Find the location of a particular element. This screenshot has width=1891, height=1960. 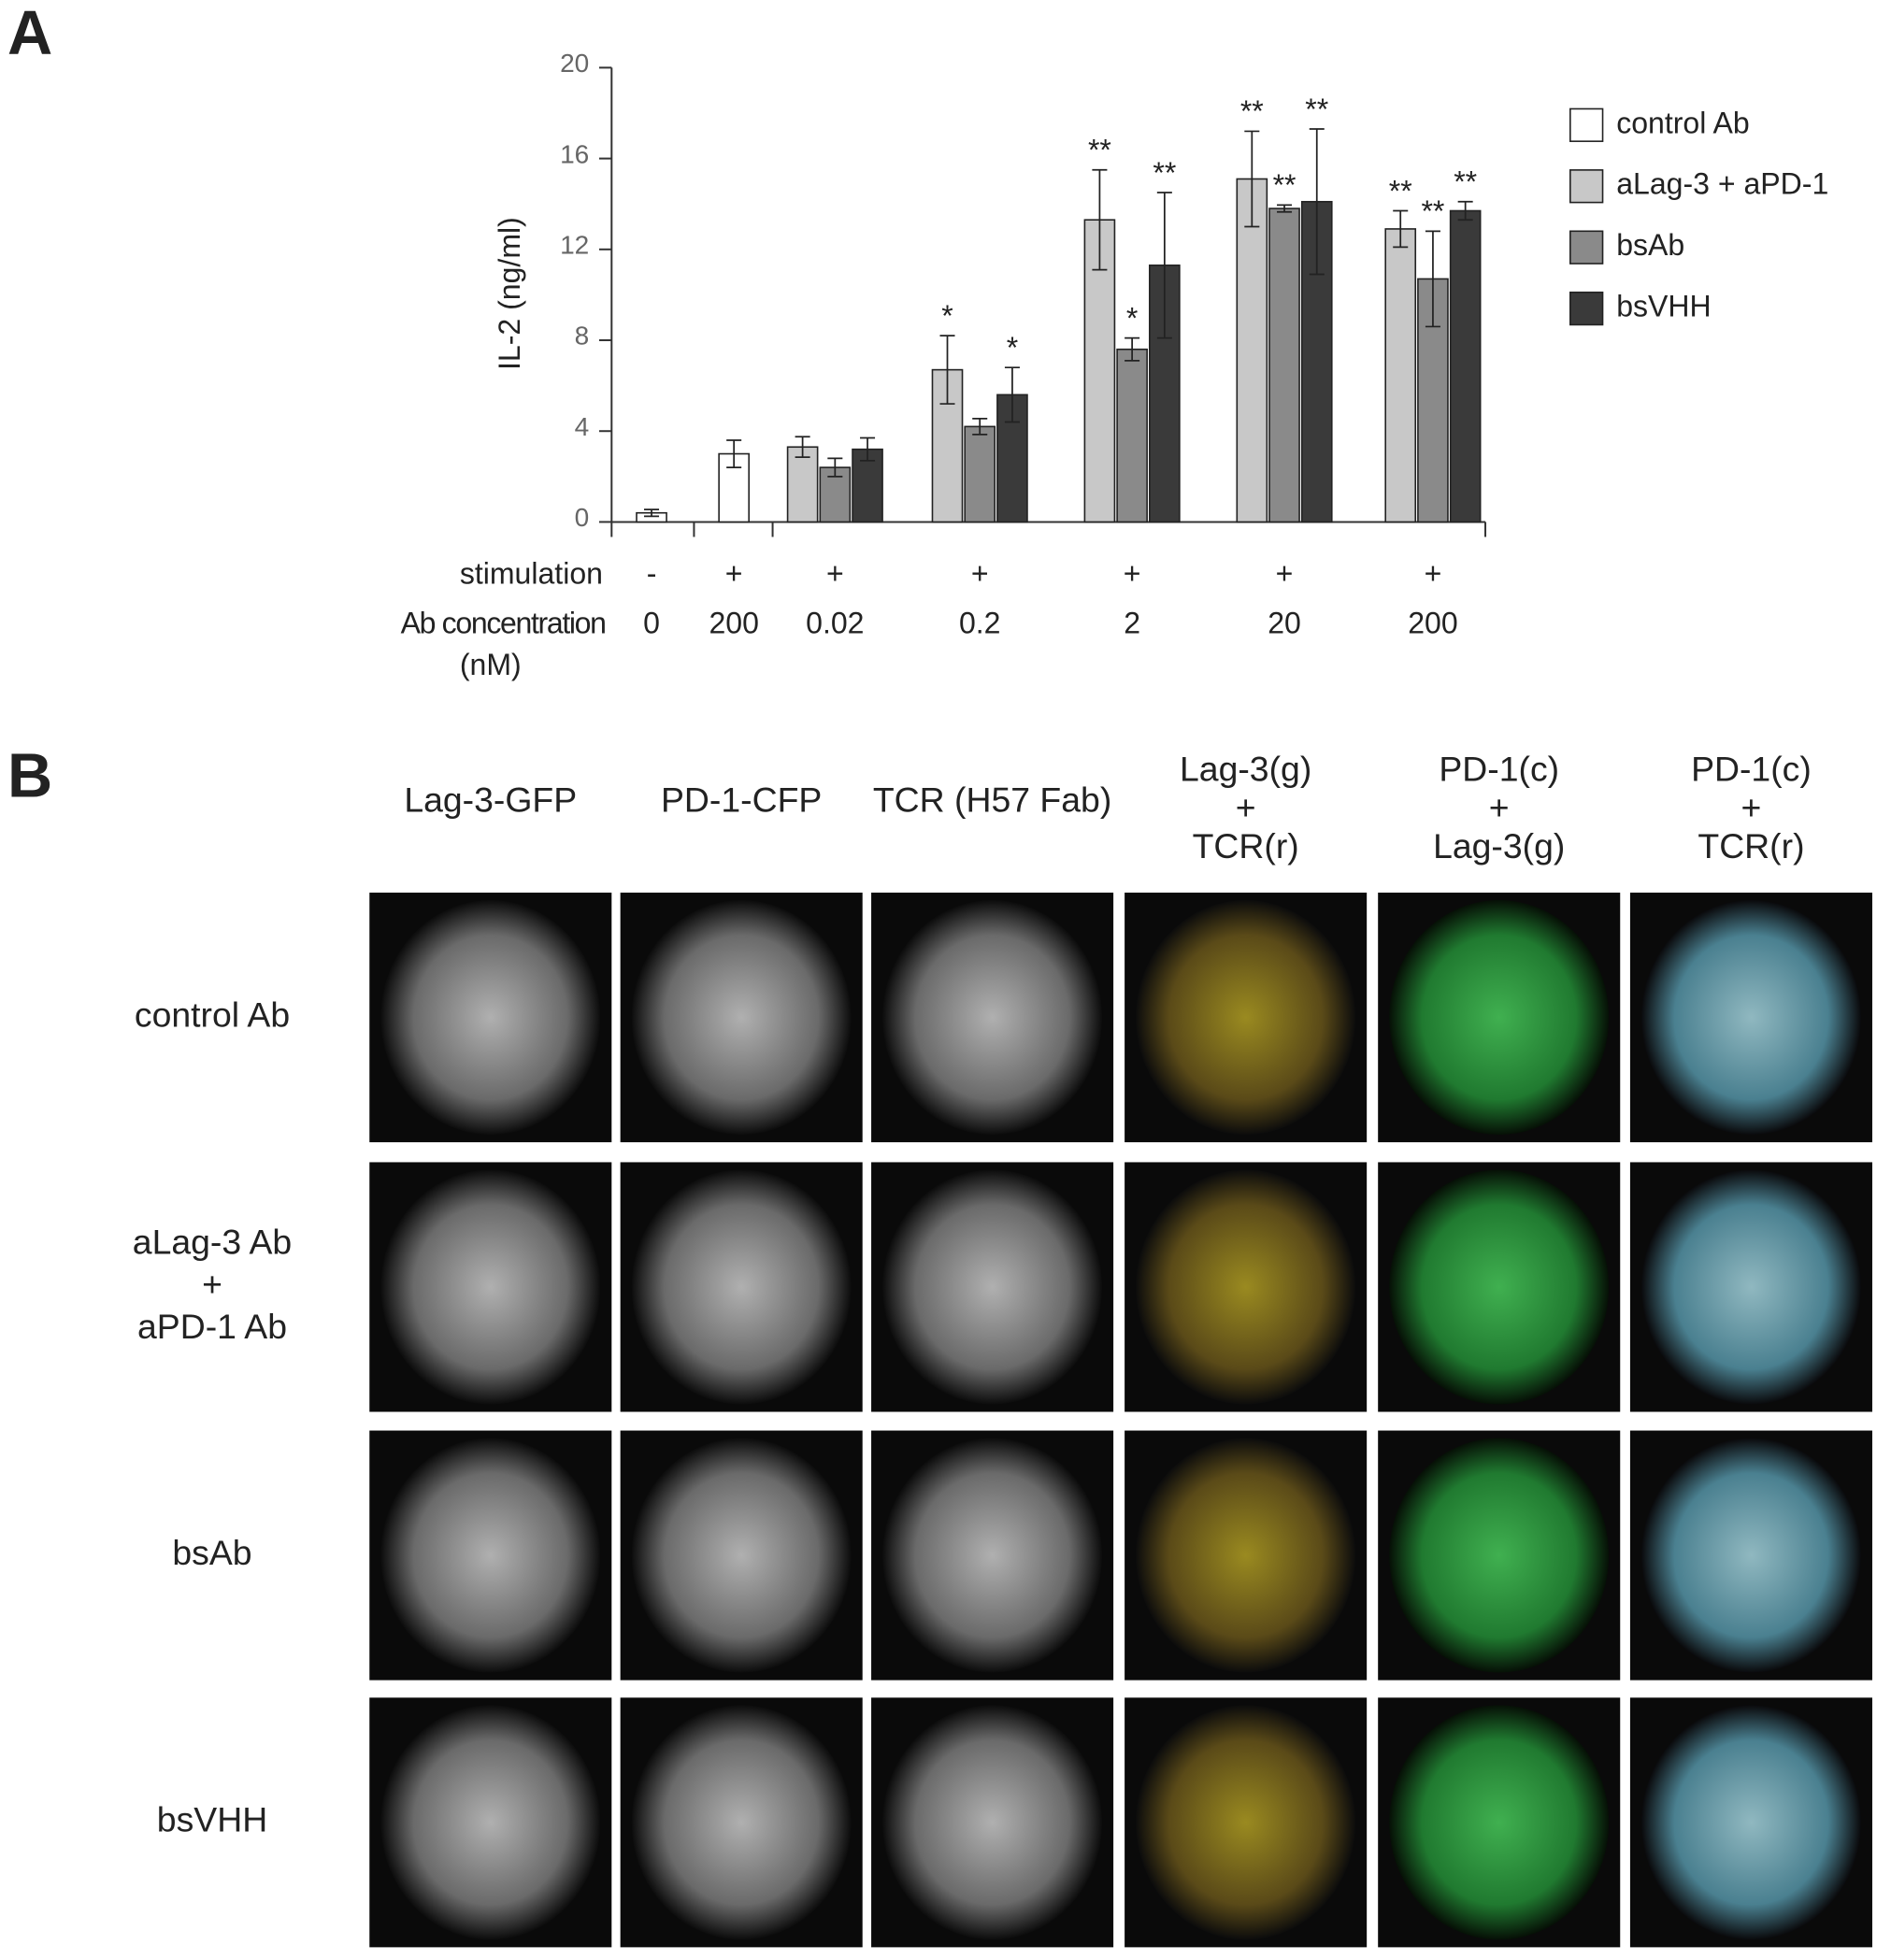

row-header: control Ab is located at coordinates (212, 1014).